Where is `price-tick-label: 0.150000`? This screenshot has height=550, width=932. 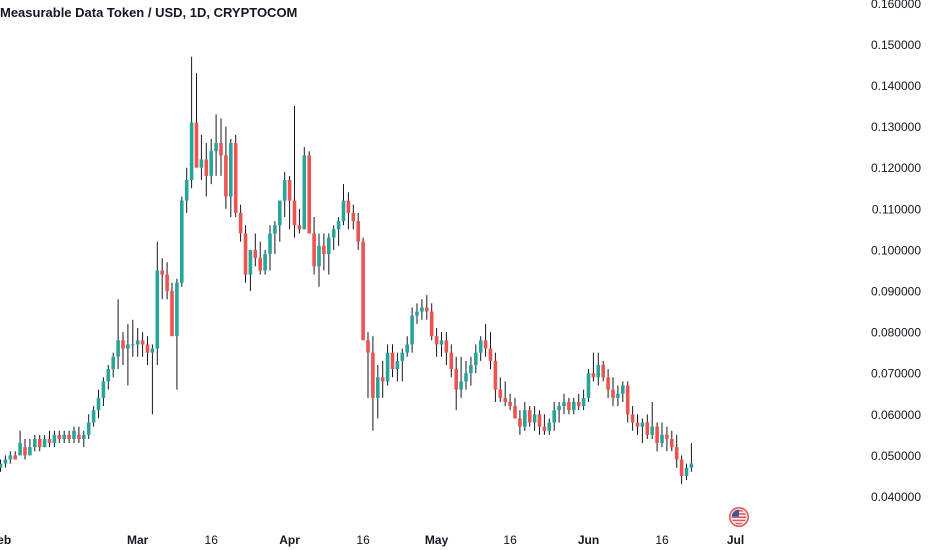
price-tick-label: 0.150000 is located at coordinates (896, 45).